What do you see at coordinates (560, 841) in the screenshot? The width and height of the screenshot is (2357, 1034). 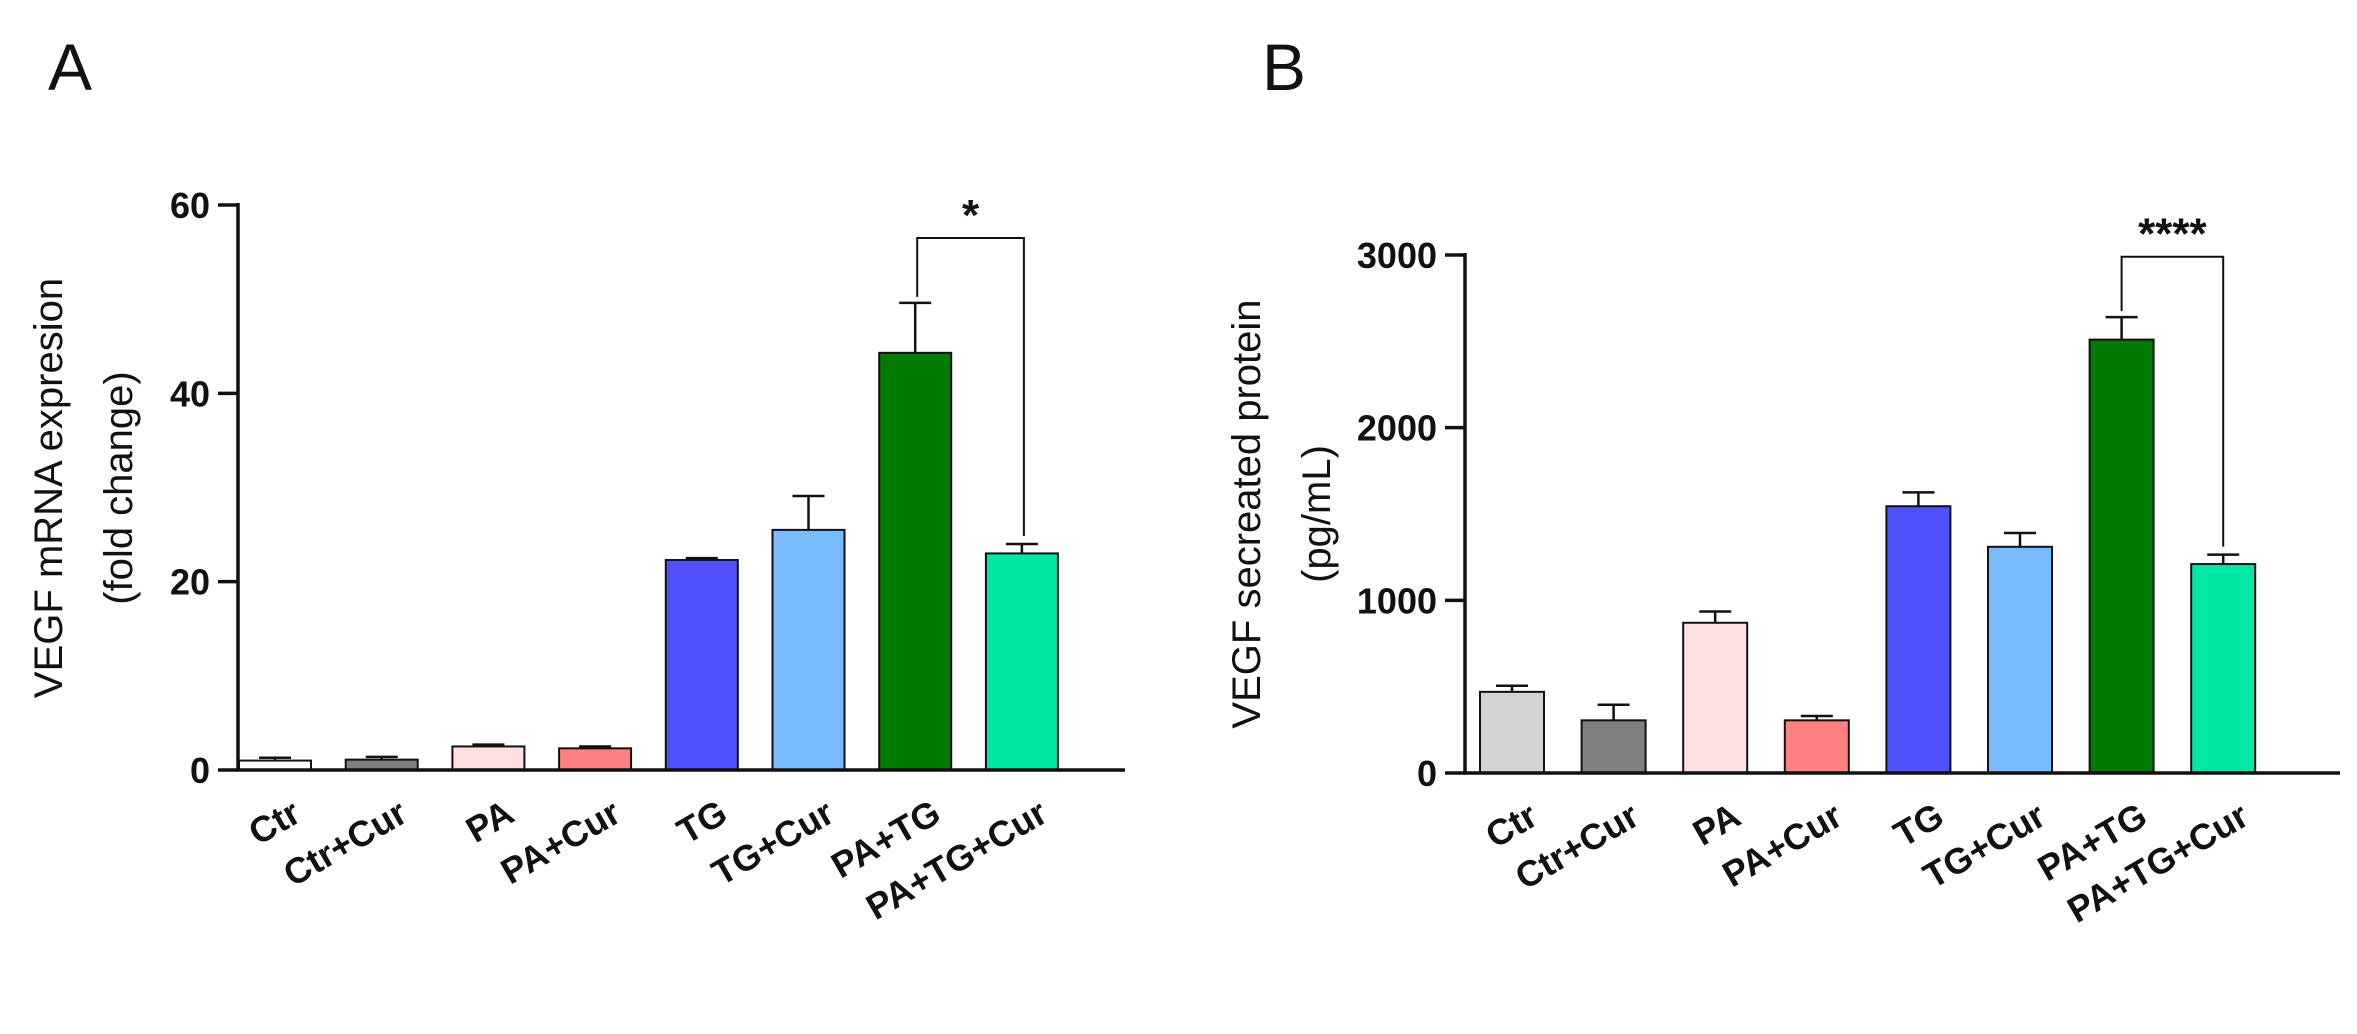 I see `x-category-label: PA+Cur` at bounding box center [560, 841].